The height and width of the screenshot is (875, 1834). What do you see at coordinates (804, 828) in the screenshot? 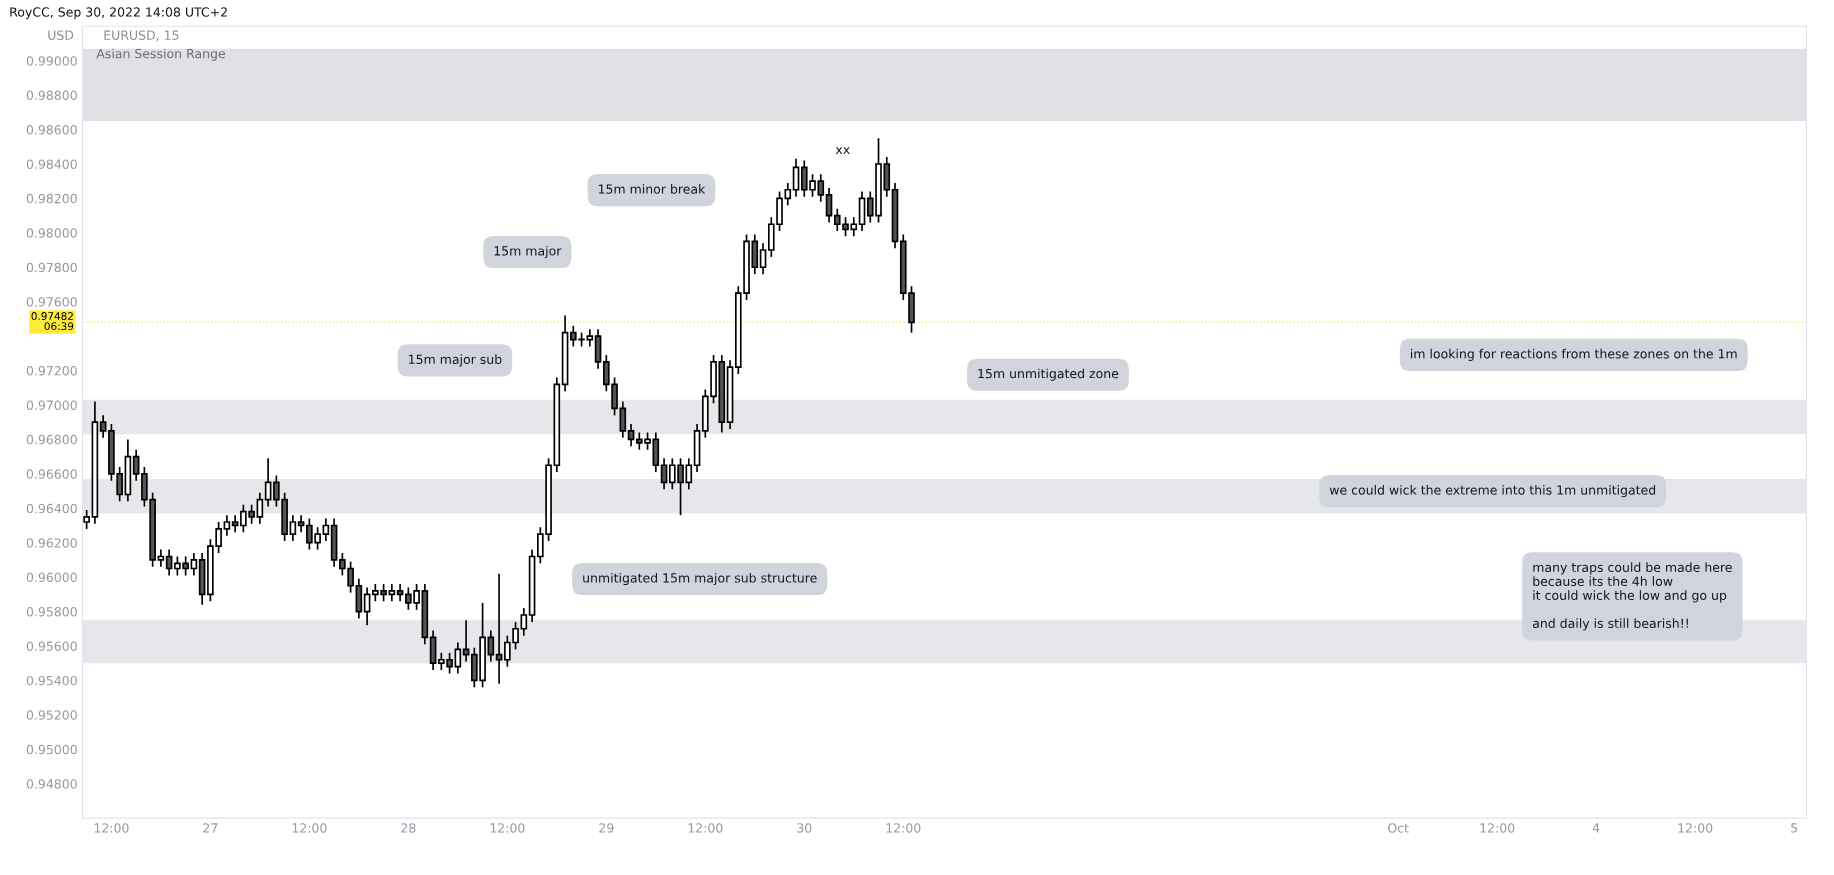
I see `x-tick-label: 30` at bounding box center [804, 828].